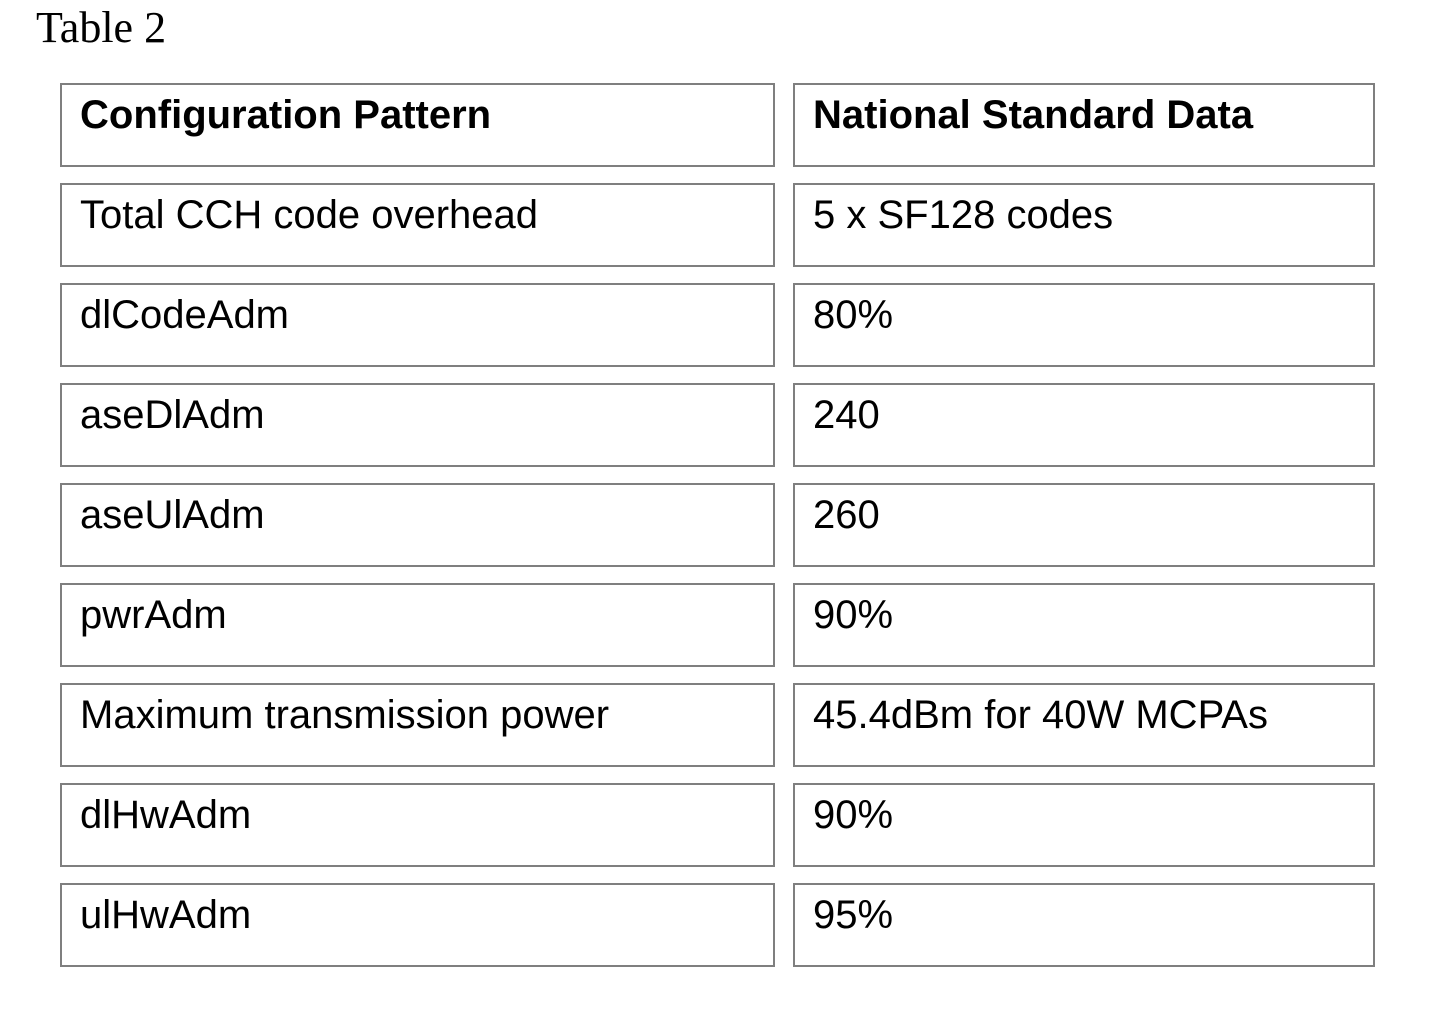  Describe the element at coordinates (101, 27) in the screenshot. I see `table-caption: Table 2` at that location.